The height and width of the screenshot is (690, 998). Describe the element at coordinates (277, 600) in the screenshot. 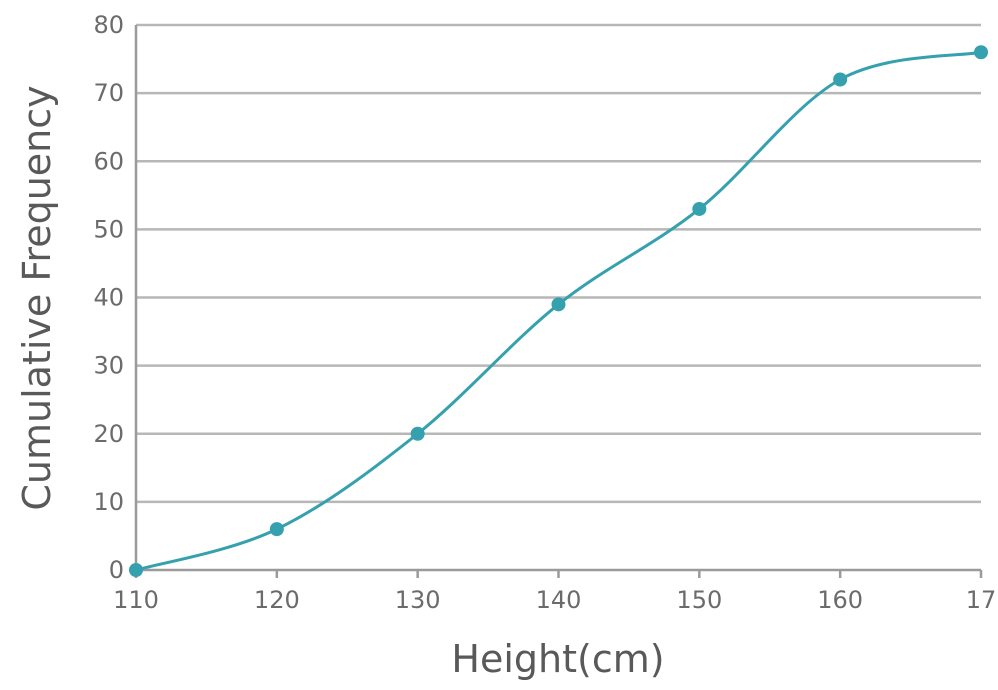

I see `x-tick-label: 120` at that location.